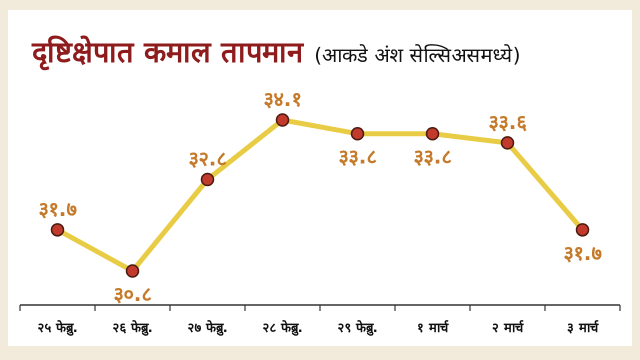  Describe the element at coordinates (167, 53) in the screenshot. I see `chart-title: दृष्टिक्षेपात कमाल तापमान` at that location.